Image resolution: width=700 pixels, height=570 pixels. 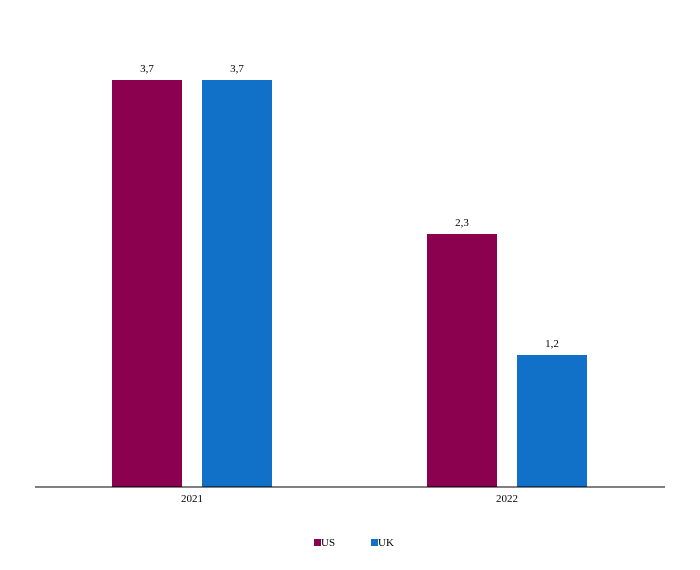 What do you see at coordinates (354, 543) in the screenshot?
I see `legend: US UK` at bounding box center [354, 543].